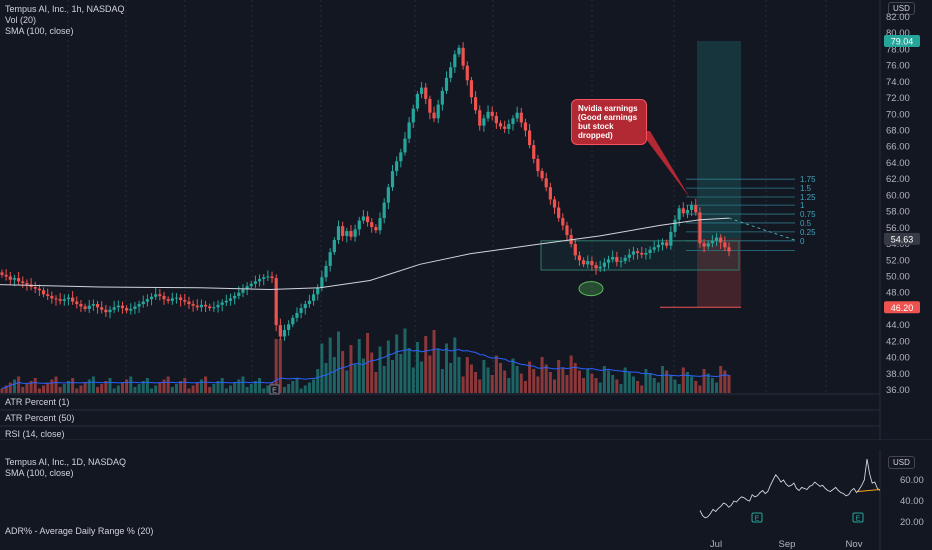 The height and width of the screenshot is (550, 932). What do you see at coordinates (39, 31) in the screenshot?
I see `sma-indicator-label: SMA (100, close)` at bounding box center [39, 31].